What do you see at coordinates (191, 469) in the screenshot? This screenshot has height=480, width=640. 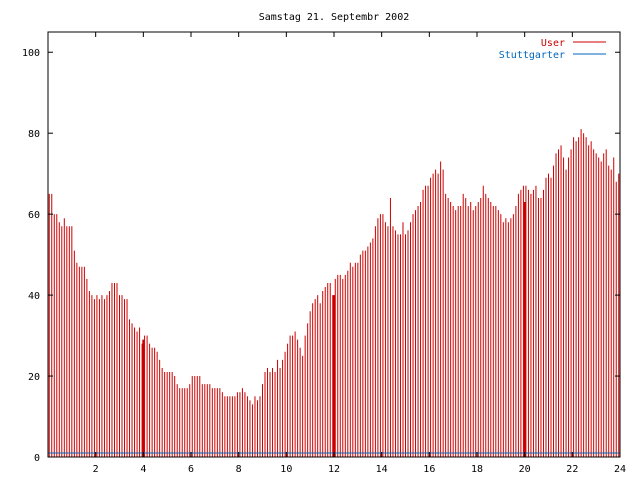 I see `x-tick-label: 6` at bounding box center [191, 469].